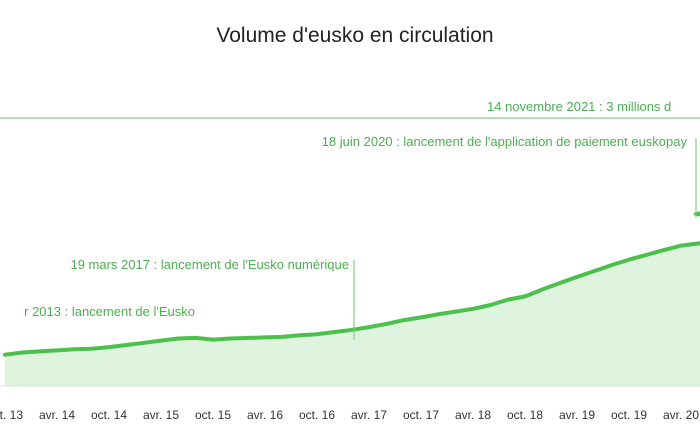  I want to click on x-tick-label: avr. 16, so click(265, 415).